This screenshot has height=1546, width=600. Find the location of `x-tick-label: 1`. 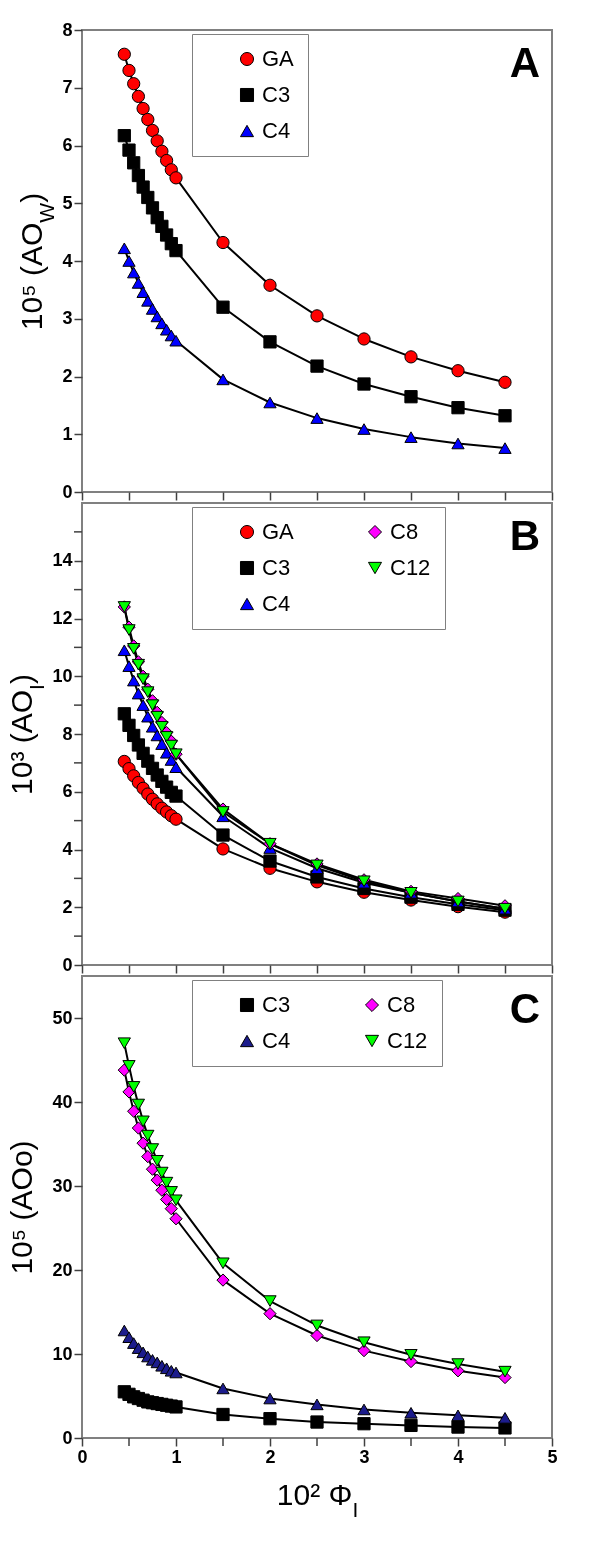

x-tick-label: 1 is located at coordinates (176, 1456).